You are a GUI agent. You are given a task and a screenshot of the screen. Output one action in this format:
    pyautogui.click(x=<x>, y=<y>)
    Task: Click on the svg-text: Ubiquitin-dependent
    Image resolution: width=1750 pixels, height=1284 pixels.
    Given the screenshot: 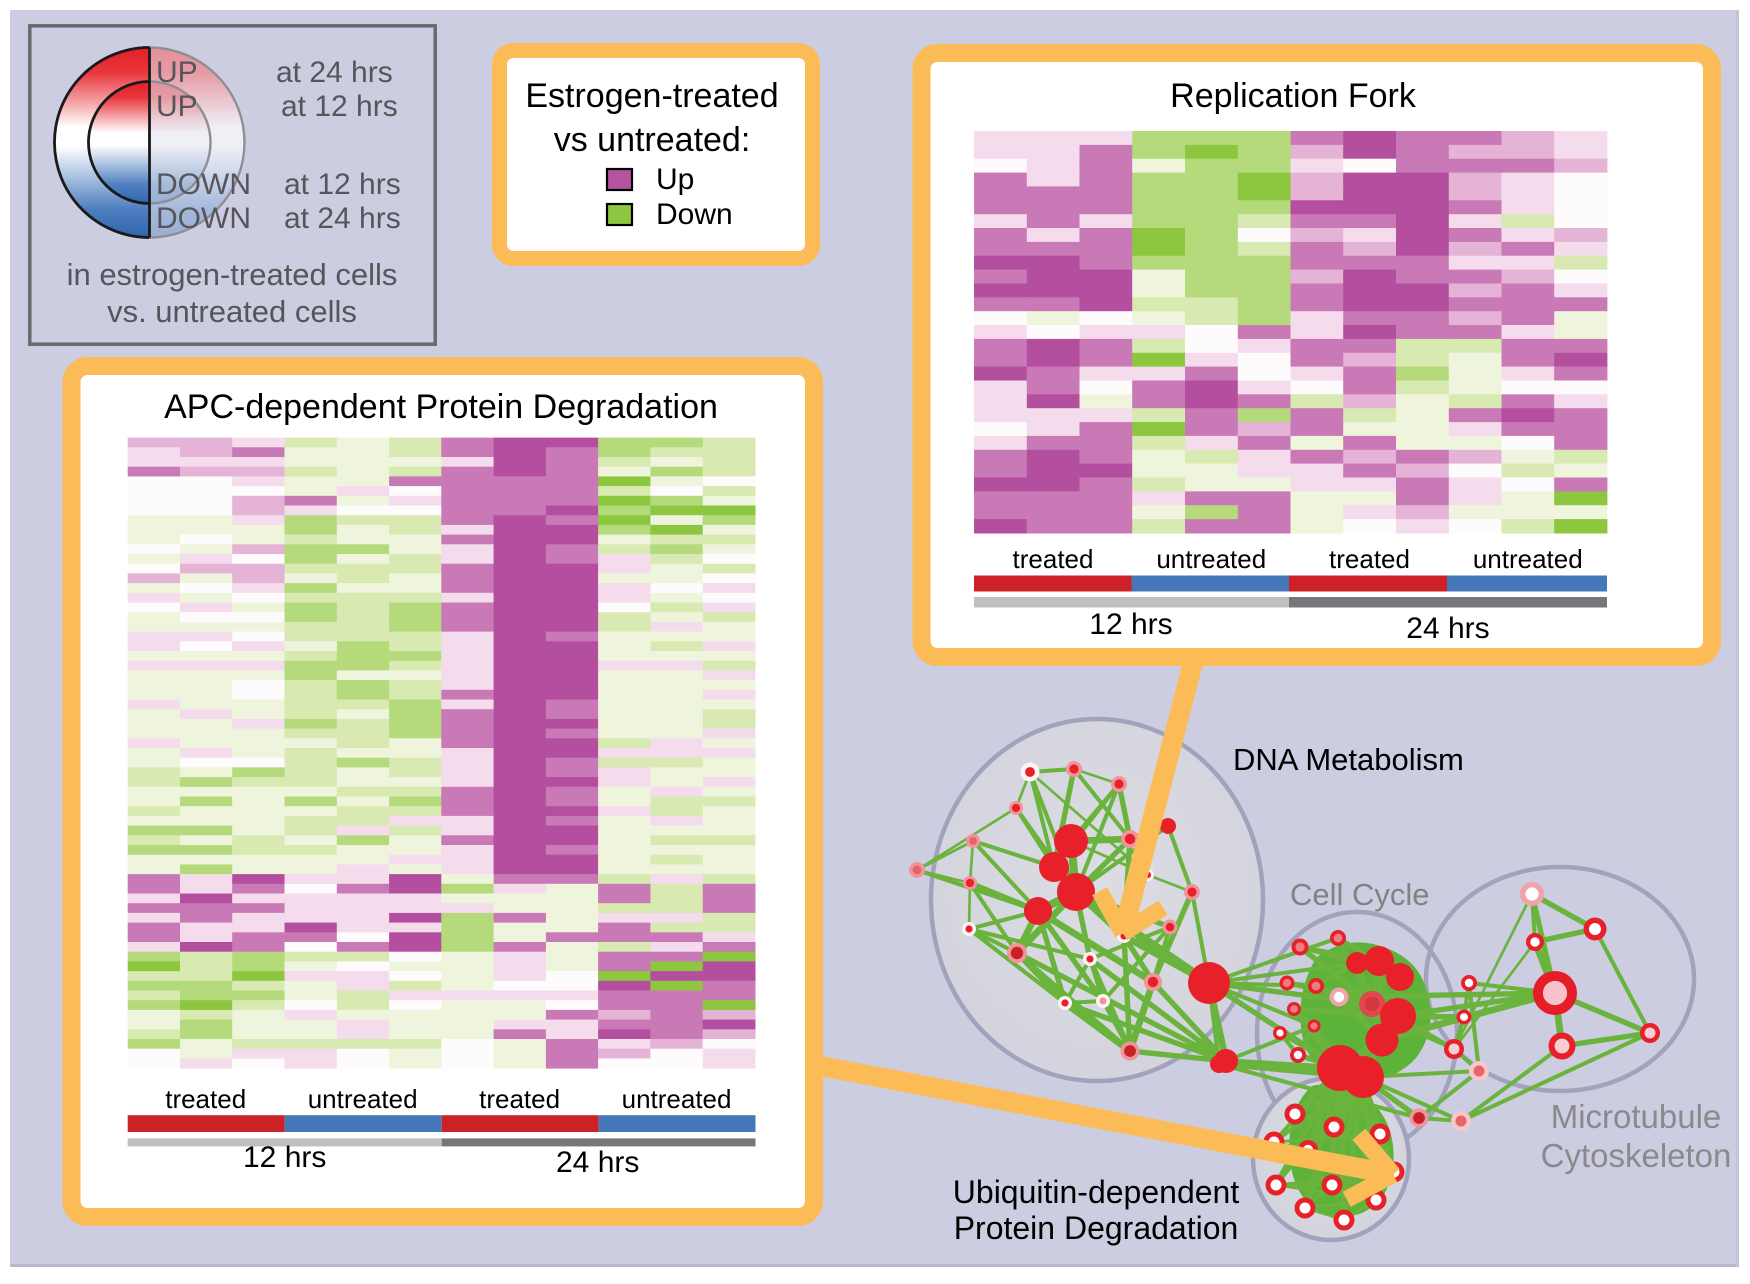 What is the action you would take?
    pyautogui.click(x=1096, y=1192)
    